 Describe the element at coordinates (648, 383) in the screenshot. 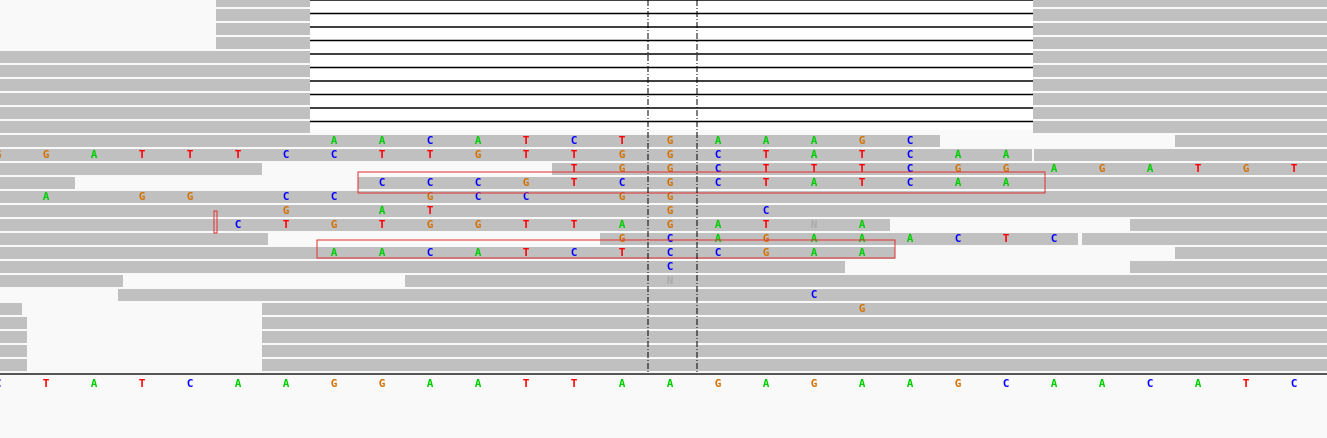

I see `reference-sequence: CTATCAAGGAATTAAGAGAAGCAACATC` at that location.